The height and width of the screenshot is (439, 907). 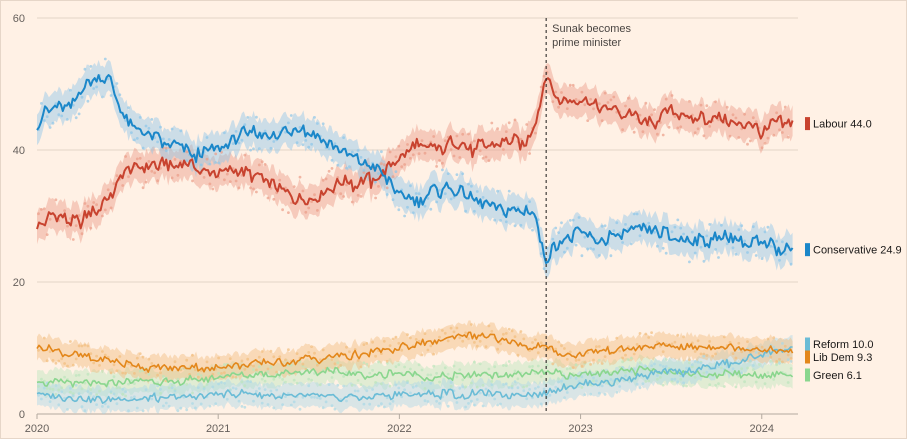 I want to click on y-tick-label: 40, so click(x=19, y=151).